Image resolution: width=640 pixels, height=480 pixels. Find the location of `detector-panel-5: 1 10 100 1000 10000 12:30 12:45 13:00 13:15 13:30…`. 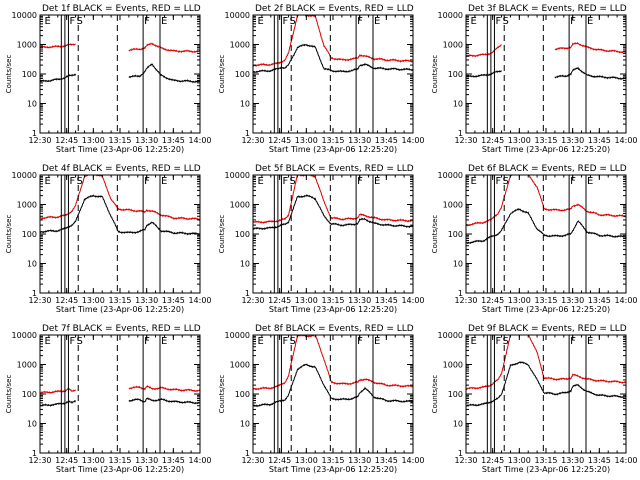

detector-panel-5: 1 10 100 1000 10000 12:30 12:45 13:00 13:15 13:30… is located at coordinates (321, 239).